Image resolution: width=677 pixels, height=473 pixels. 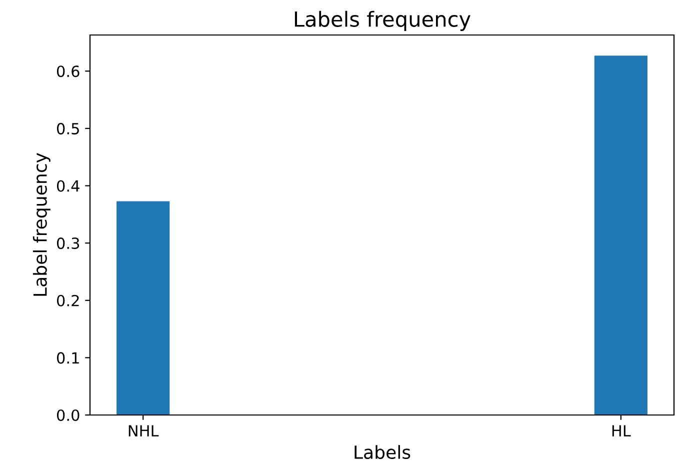 I want to click on x-tick-label: HL, so click(x=621, y=430).